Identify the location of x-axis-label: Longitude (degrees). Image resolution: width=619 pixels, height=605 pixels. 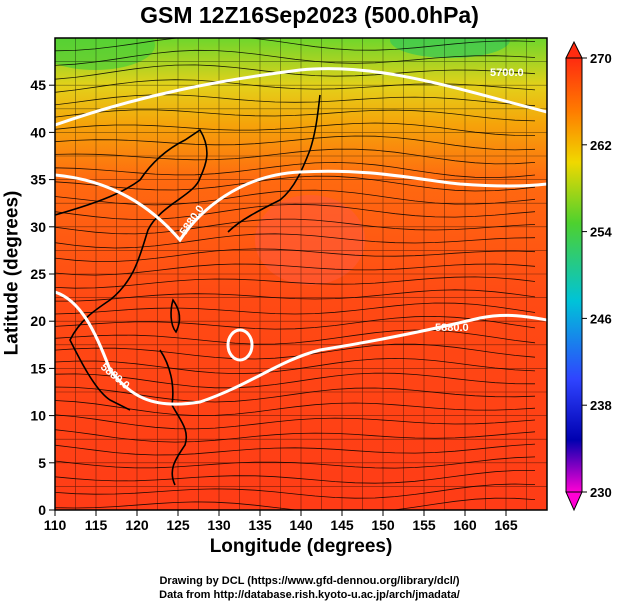
(301, 546).